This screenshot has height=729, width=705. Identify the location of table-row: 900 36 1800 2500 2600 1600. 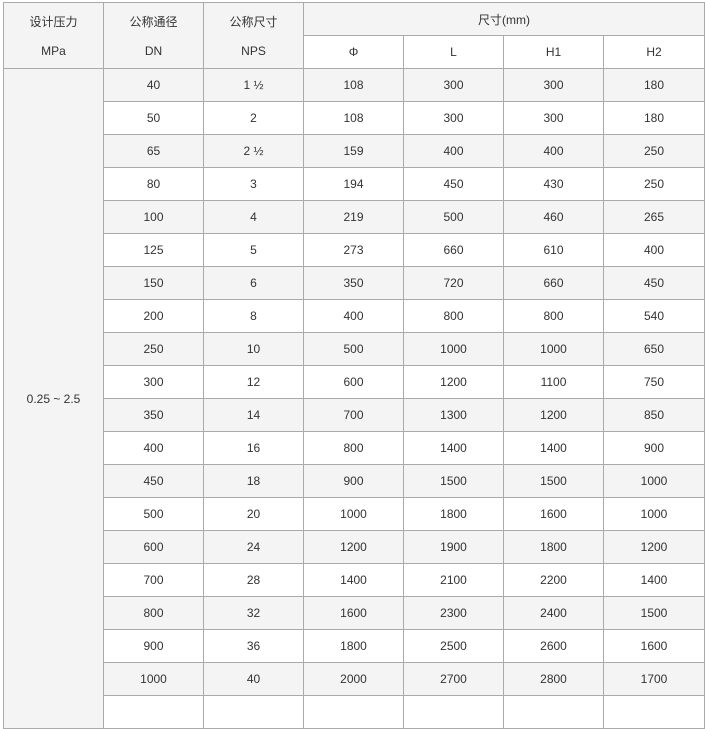
(354, 646).